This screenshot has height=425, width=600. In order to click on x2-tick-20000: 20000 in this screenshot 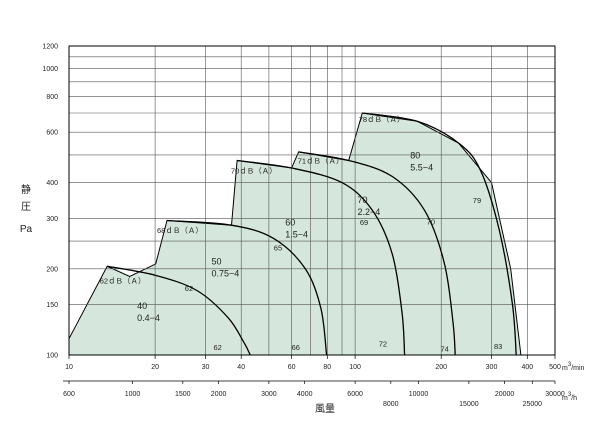, I will do `click(505, 394)`.